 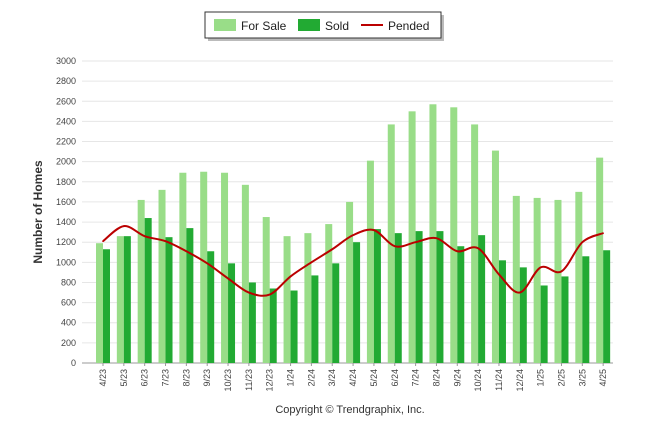 I want to click on legend: For Sale Sold Pended, so click(x=324, y=26).